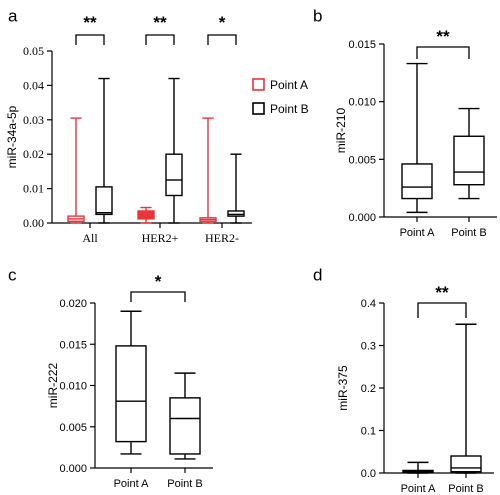 The height and width of the screenshot is (495, 500). Describe the element at coordinates (12, 274) in the screenshot. I see `panel-label: c` at that location.